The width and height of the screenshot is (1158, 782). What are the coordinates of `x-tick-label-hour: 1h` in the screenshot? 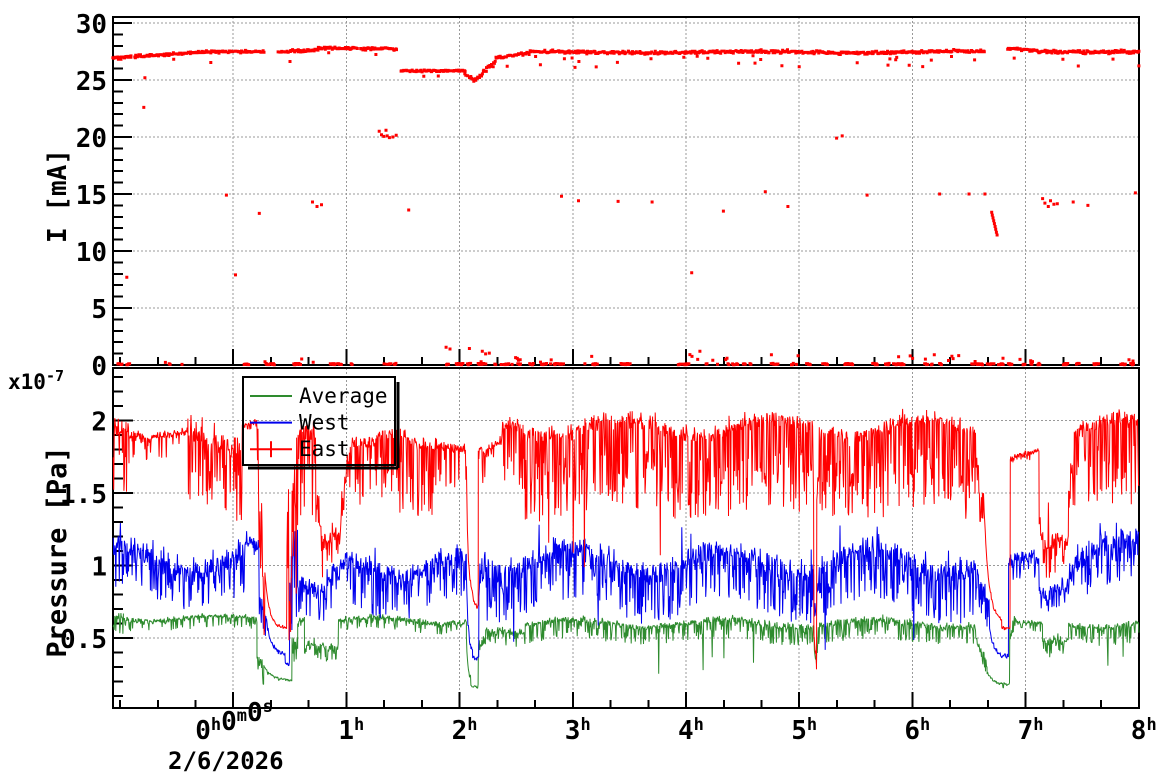 It's located at (351, 730).